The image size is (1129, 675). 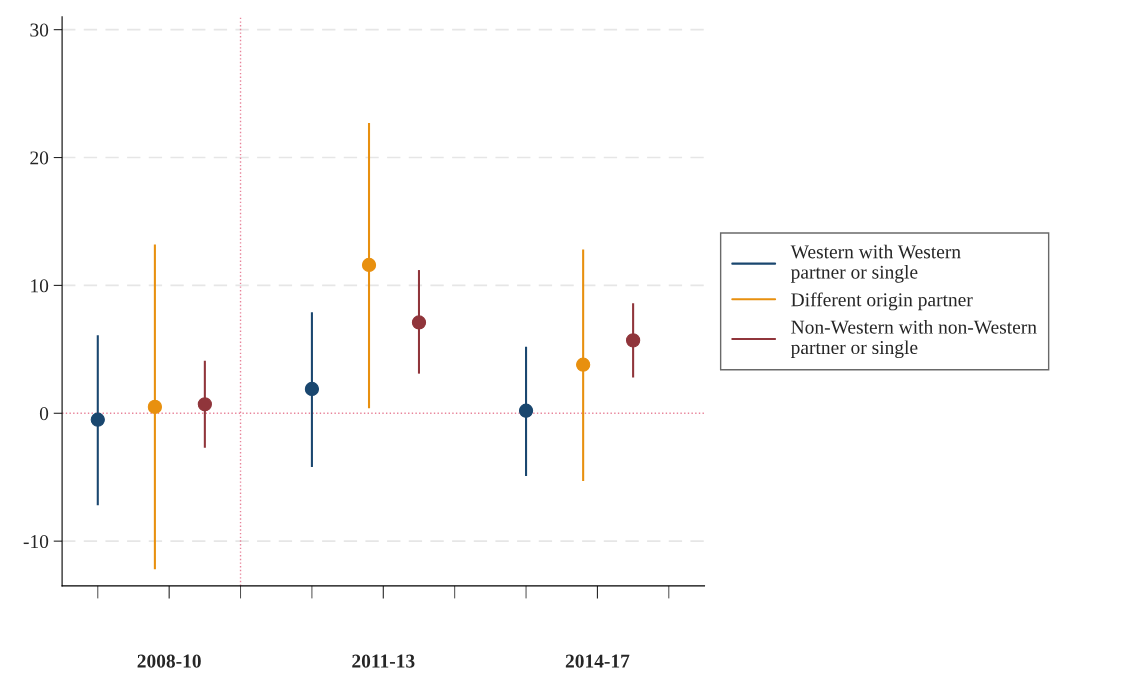 I want to click on x-tick-label: 2014-17, so click(x=597, y=661).